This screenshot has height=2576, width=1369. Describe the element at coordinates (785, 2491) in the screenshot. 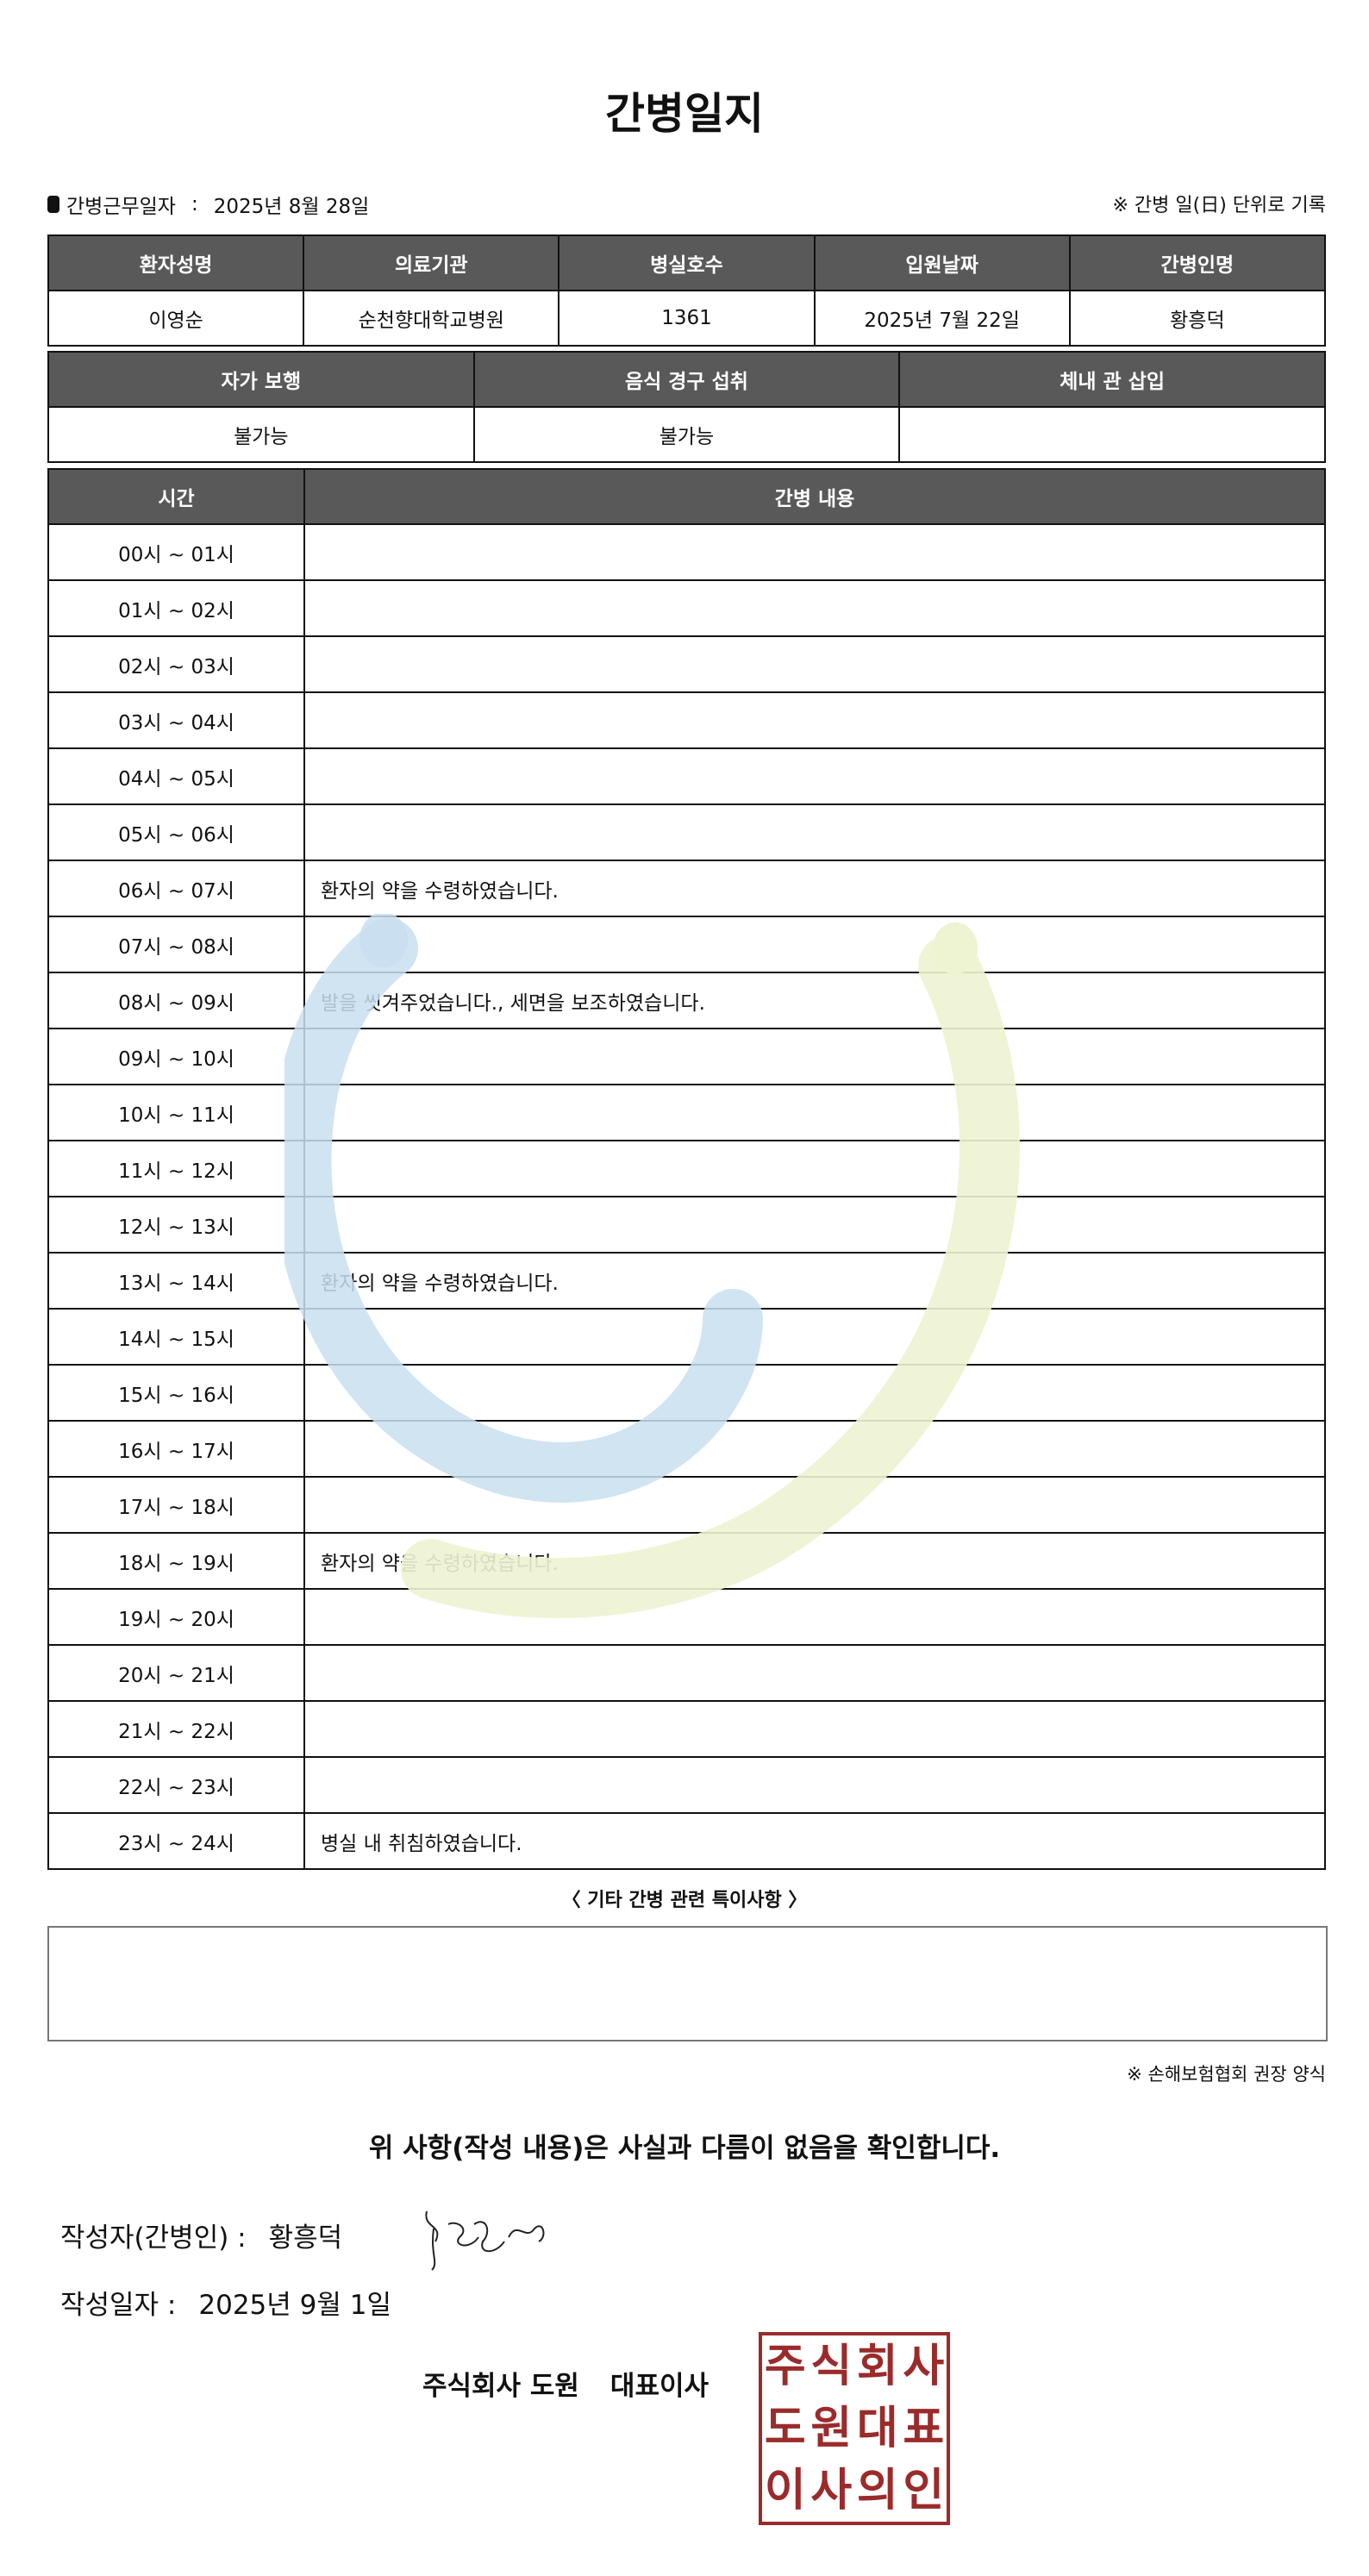

I see `stamp-glyph: 이` at that location.